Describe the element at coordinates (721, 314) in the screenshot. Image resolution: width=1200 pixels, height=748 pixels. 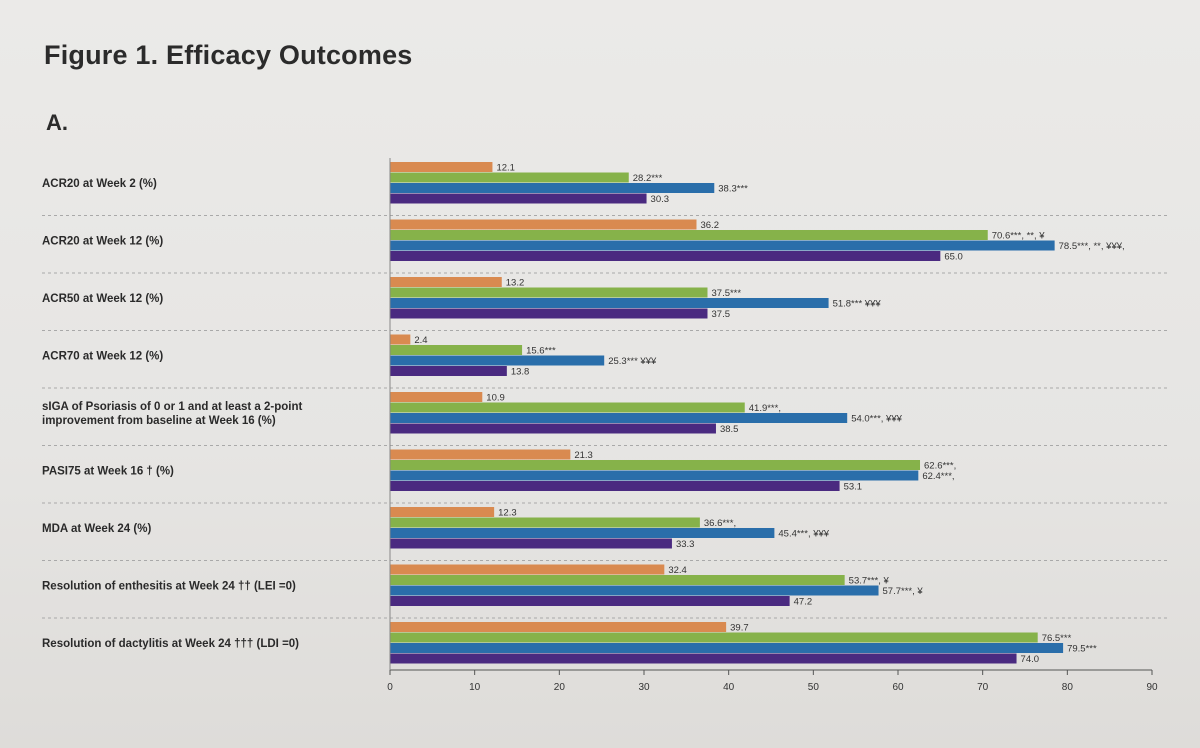
I see `bar-value-label: 37.5` at that location.